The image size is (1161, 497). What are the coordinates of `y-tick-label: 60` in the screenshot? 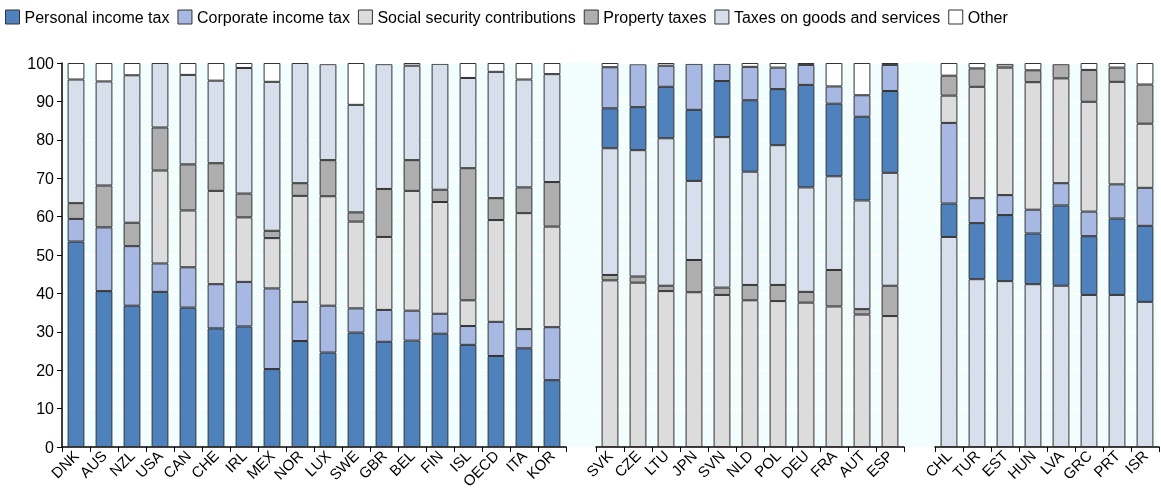 It's located at (45, 217).